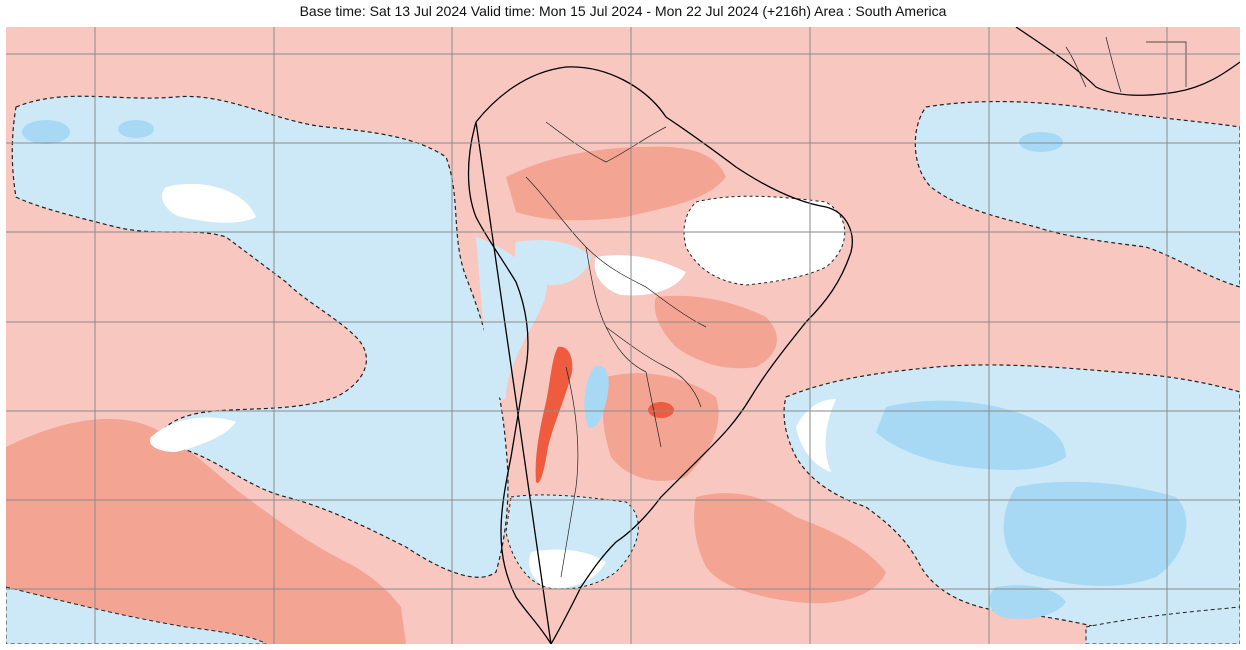 Image resolution: width=1246 pixels, height=650 pixels. What do you see at coordinates (206, 531) in the screenshot?
I see `warm-anomaly-south-pacific` at bounding box center [206, 531].